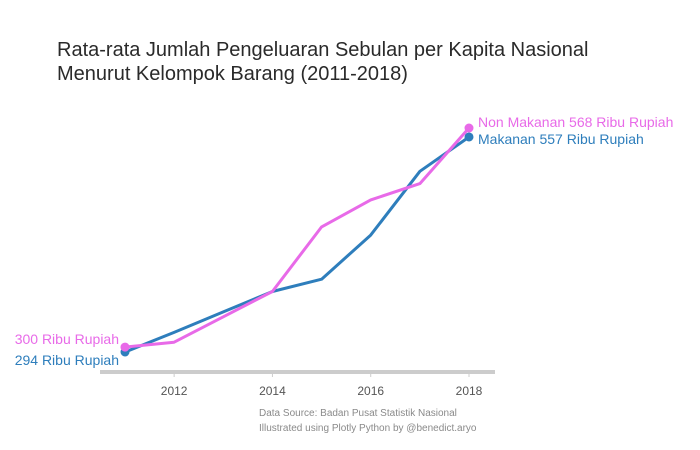 This screenshot has height=450, width=700. Describe the element at coordinates (67, 360) in the screenshot. I see `start-label-makanan: 294 Ribu Rupiah` at that location.